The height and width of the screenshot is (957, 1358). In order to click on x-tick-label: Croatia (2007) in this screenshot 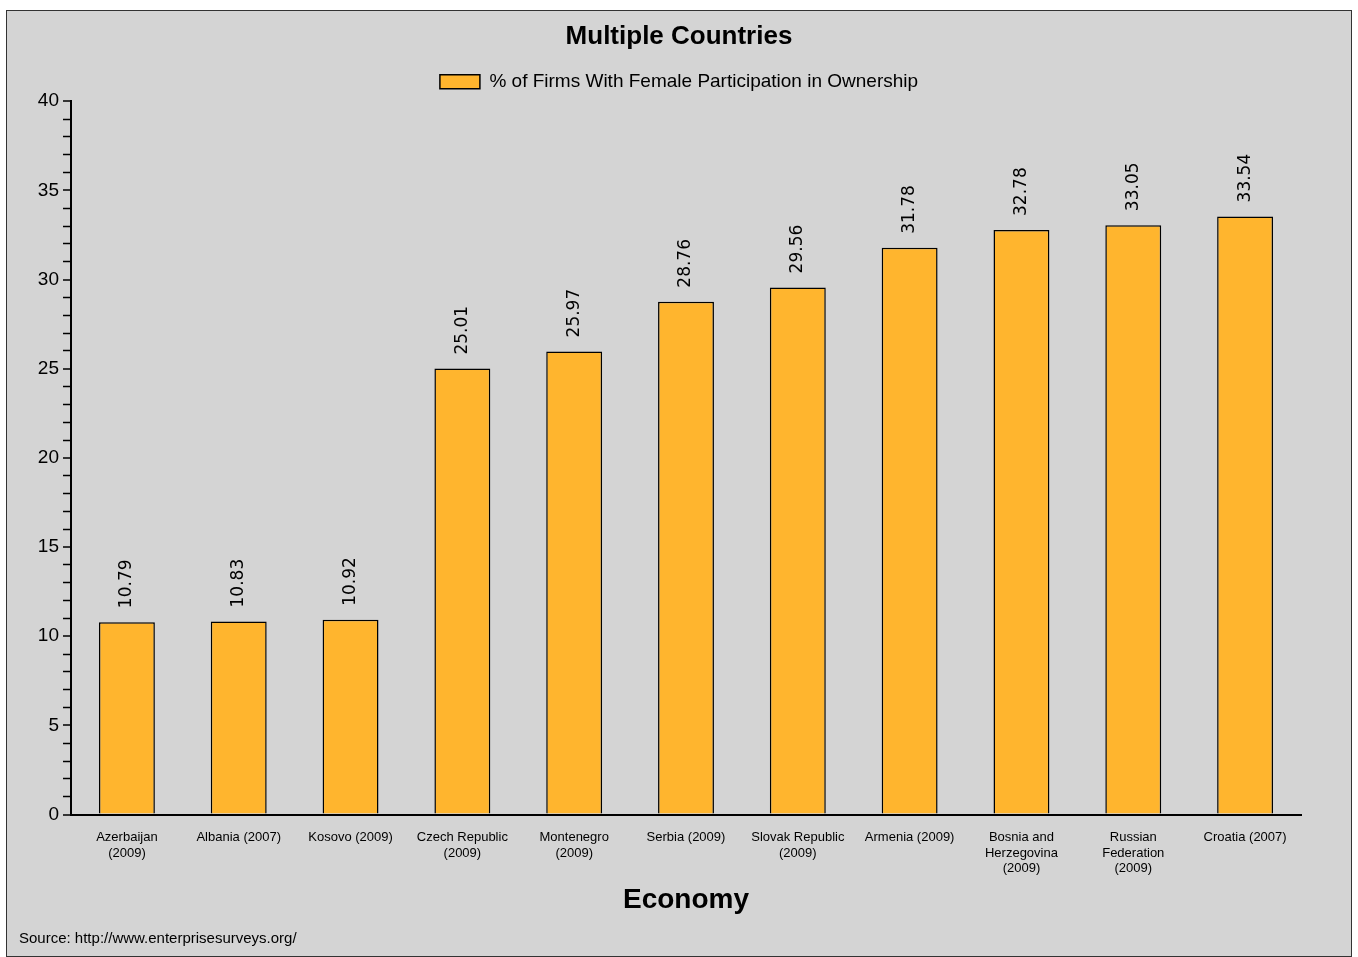, I will do `click(1245, 836)`.